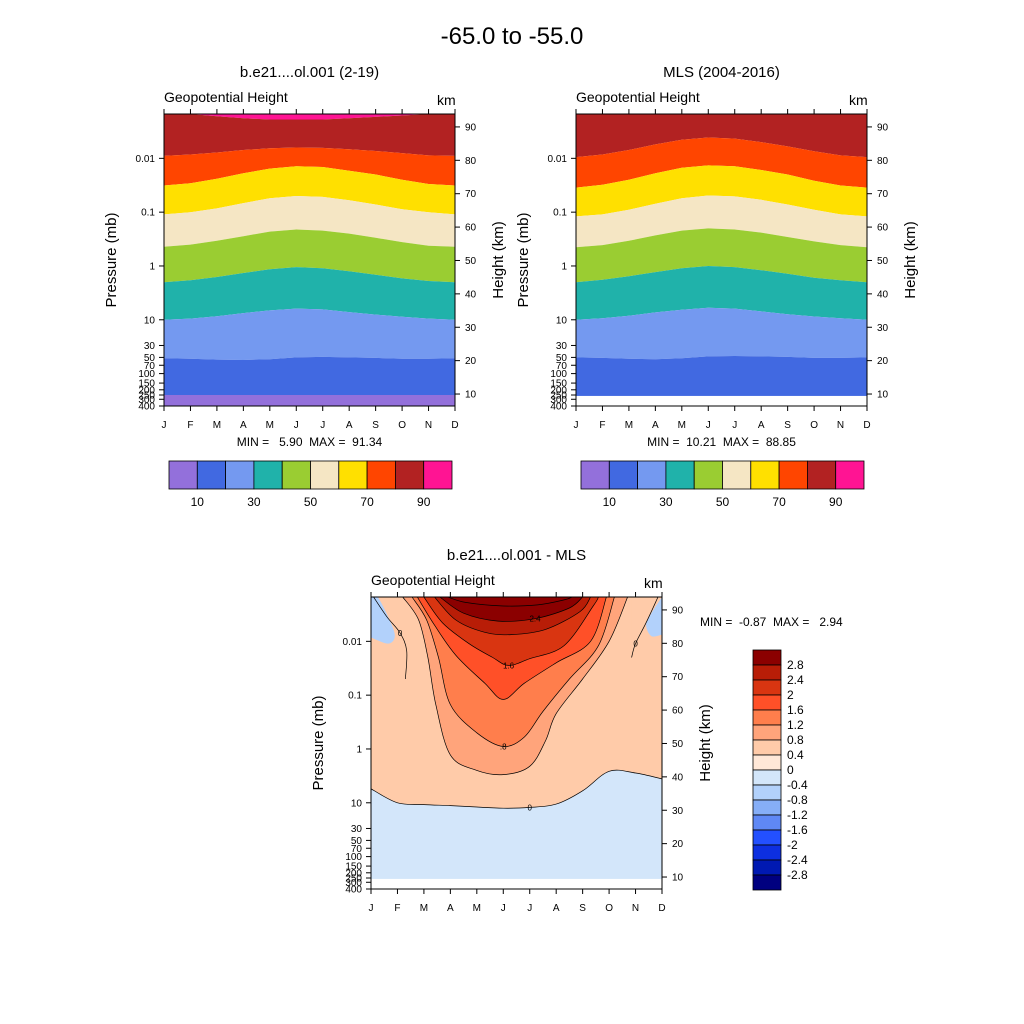 This screenshot has height=1024, width=1024. What do you see at coordinates (797, 860) in the screenshot?
I see `colorbar-label: -2.4` at bounding box center [797, 860].